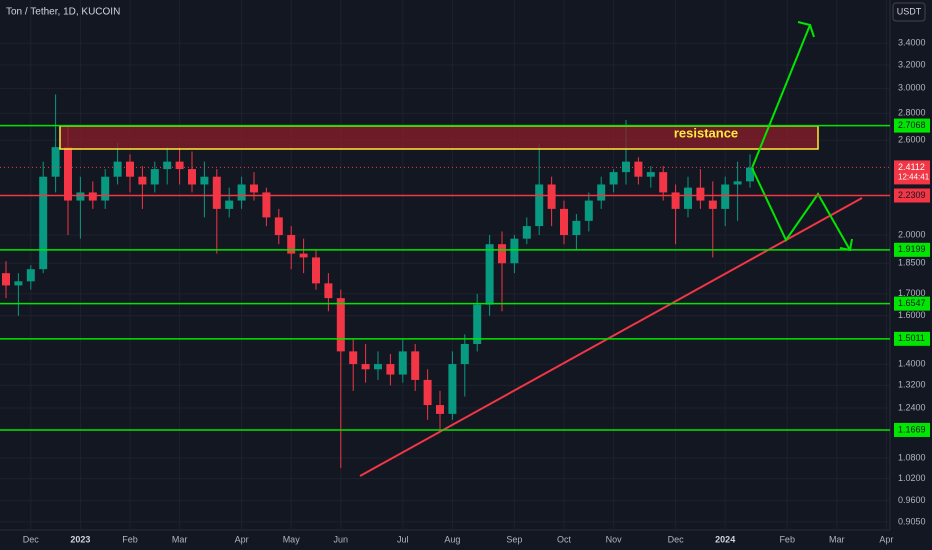 The image size is (932, 550). What do you see at coordinates (806, 29) in the screenshot?
I see `arrow-head` at bounding box center [806, 29].